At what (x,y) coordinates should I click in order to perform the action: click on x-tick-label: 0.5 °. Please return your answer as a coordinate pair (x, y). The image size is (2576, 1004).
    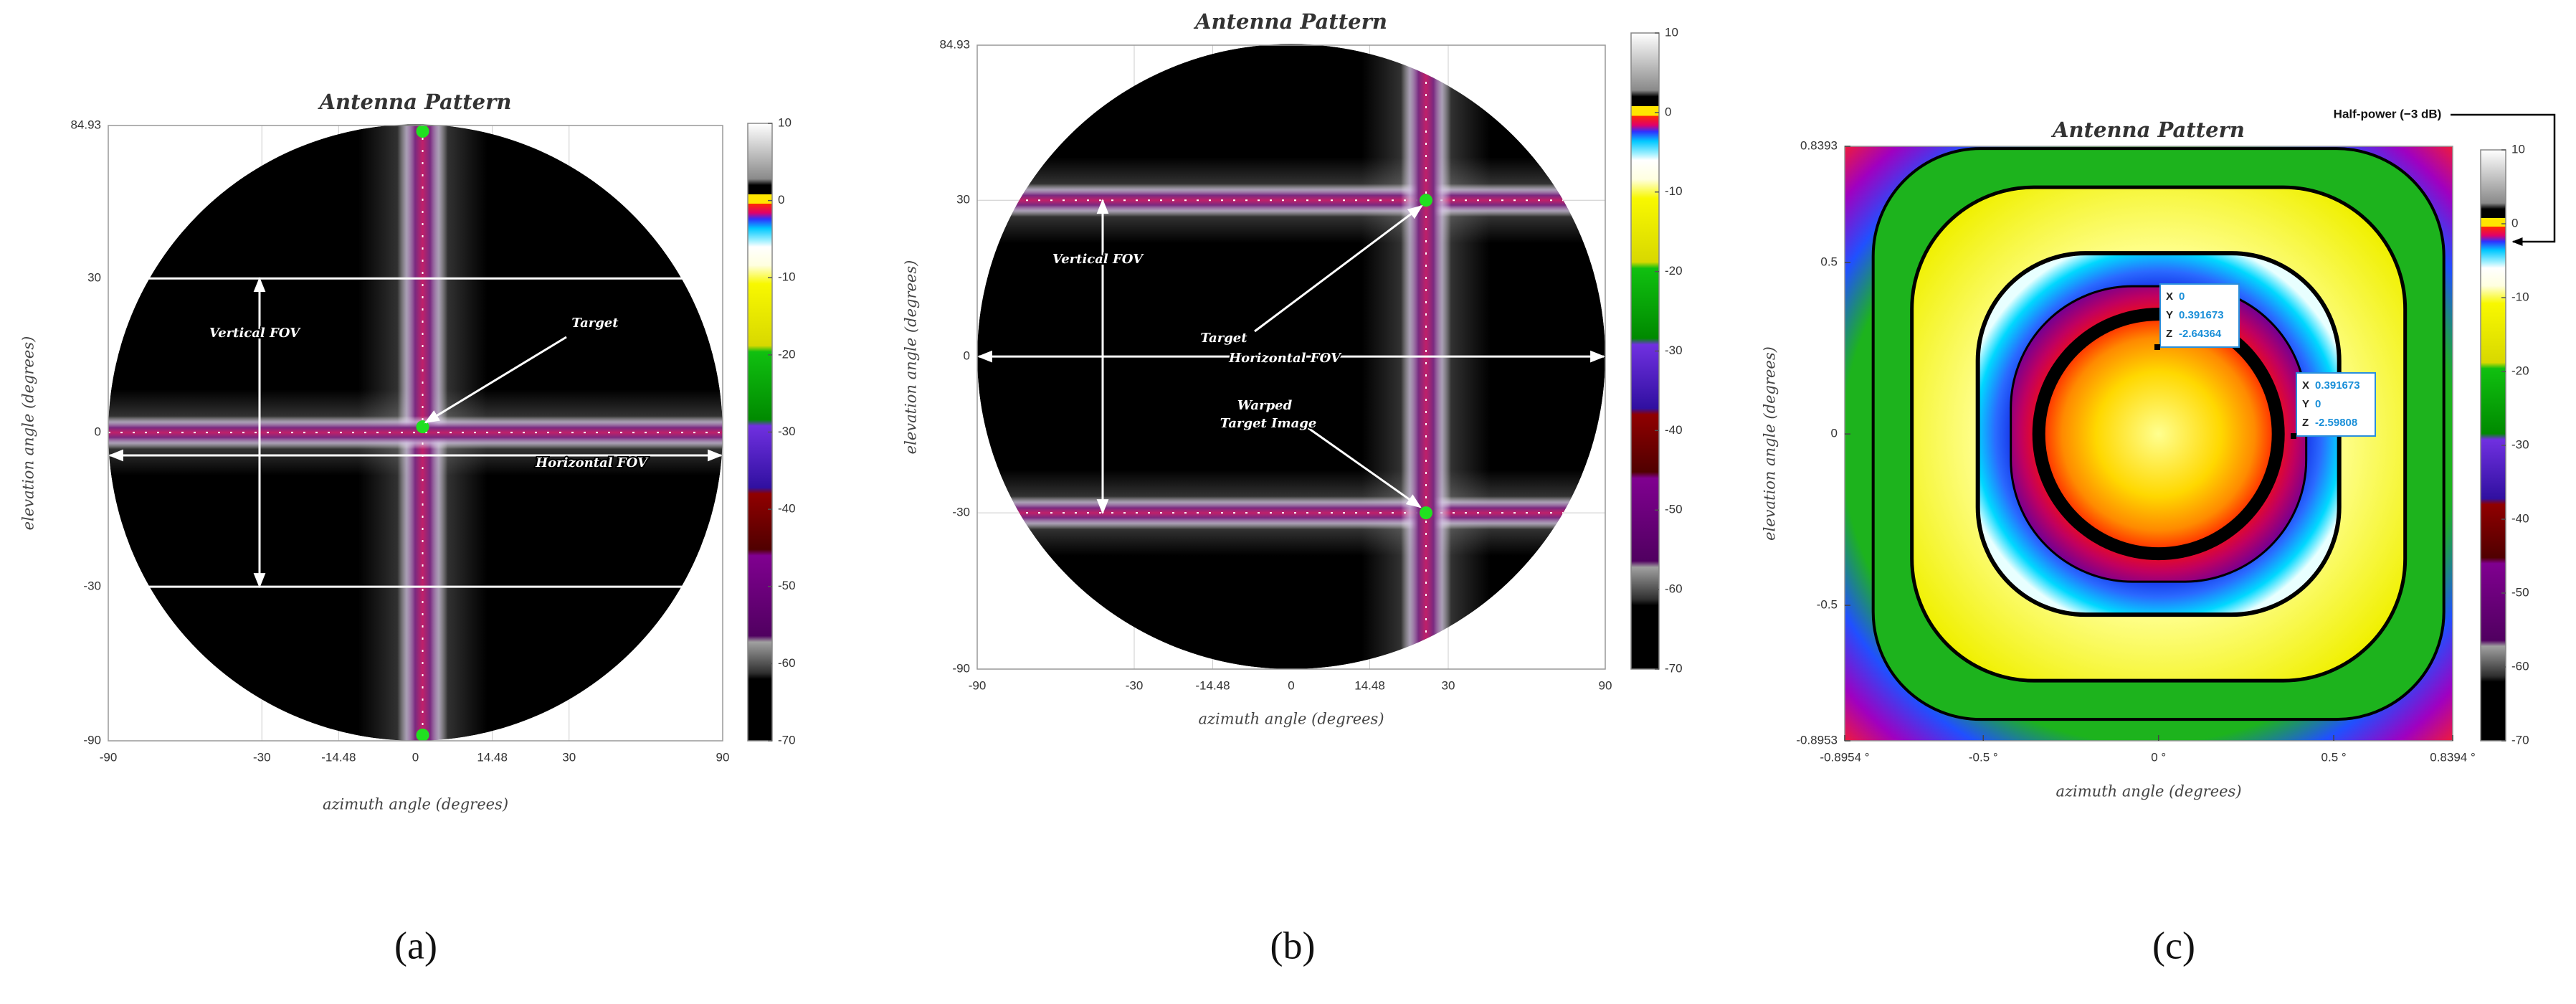
    Looking at the image, I should click on (2334, 757).